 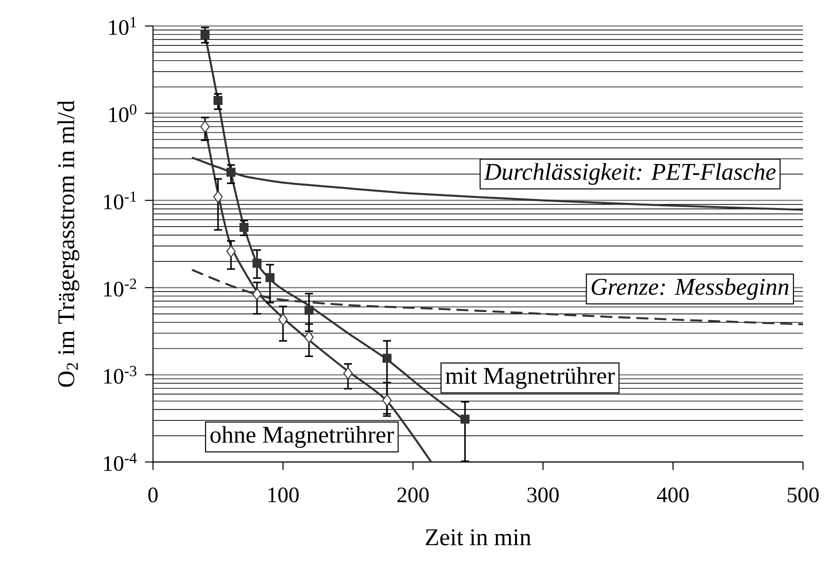 I want to click on y-tick-label: 10$^{-3}$, so click(x=120, y=375).